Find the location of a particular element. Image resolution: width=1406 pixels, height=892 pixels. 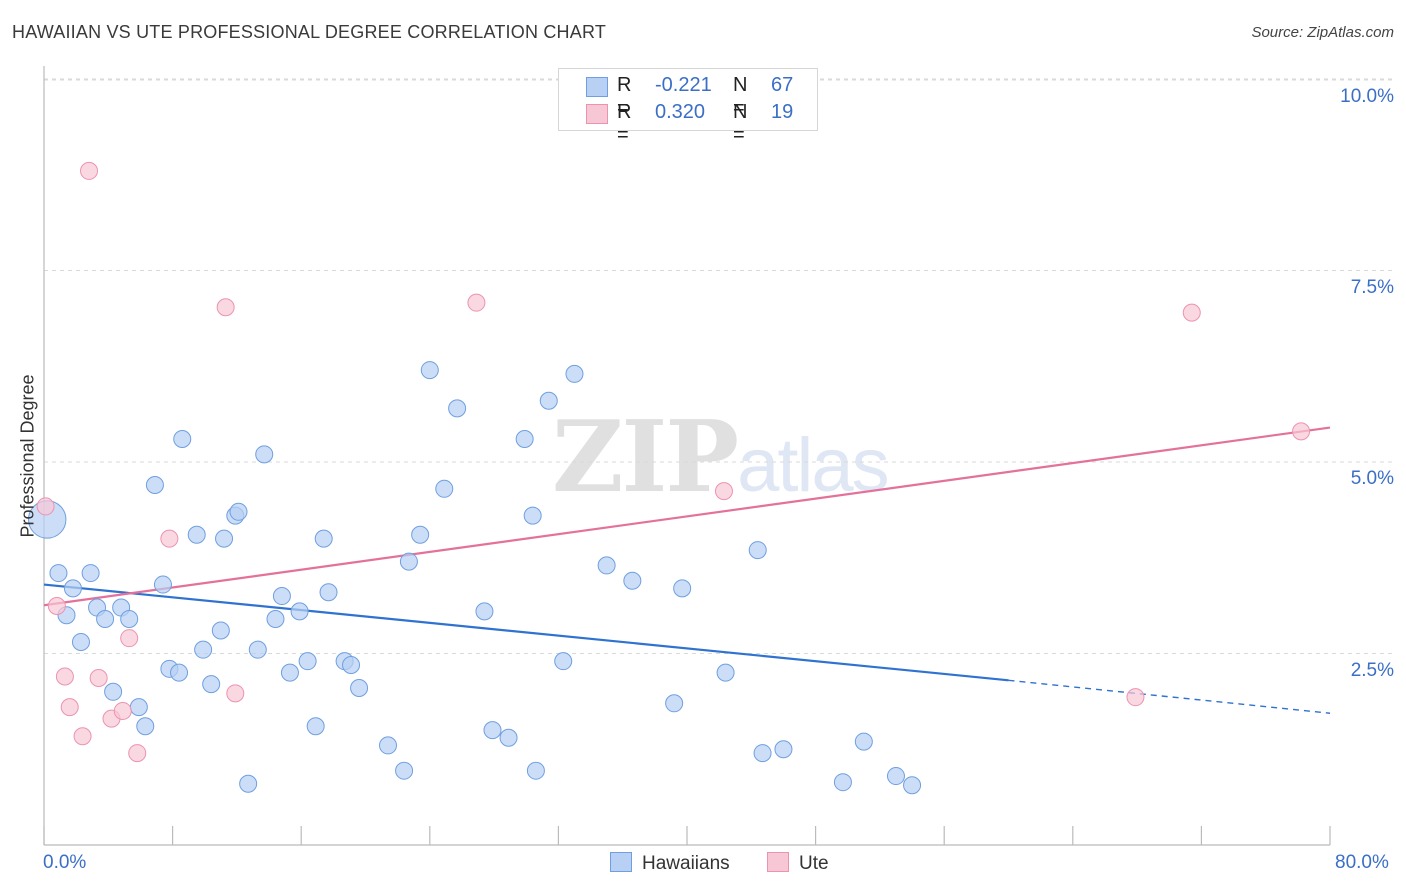

y-tick-label: 10.0% is located at coordinates (1367, 96).